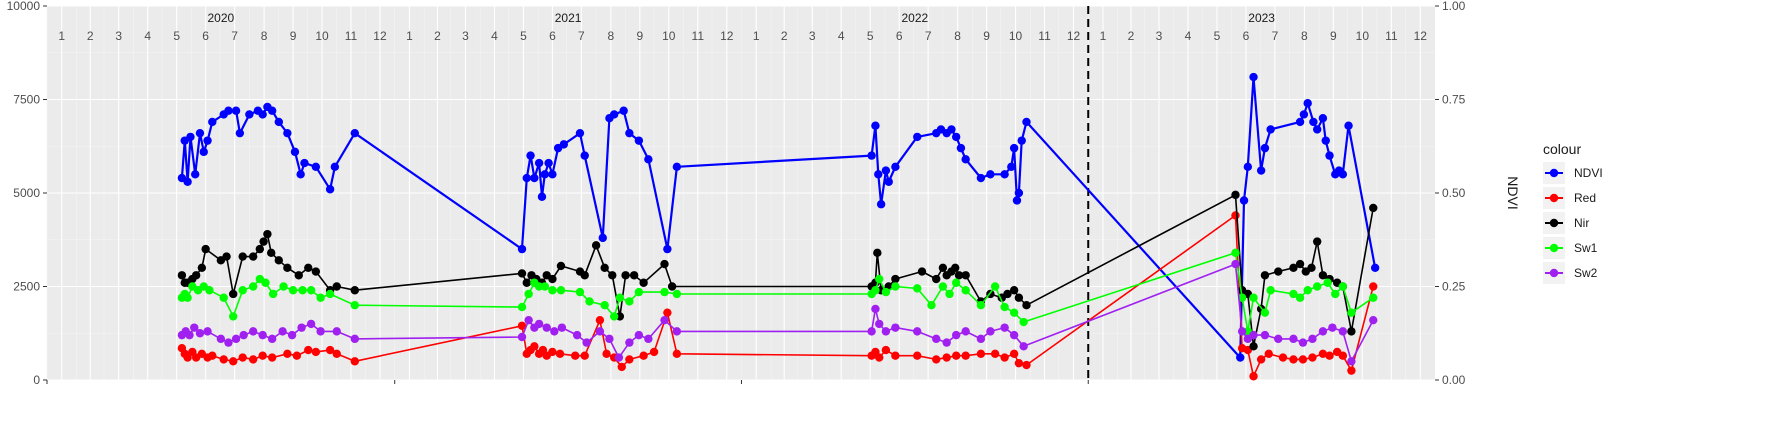 The width and height of the screenshot is (1773, 442). I want to click on legend-item-sw1: Sw1, so click(1570, 248).